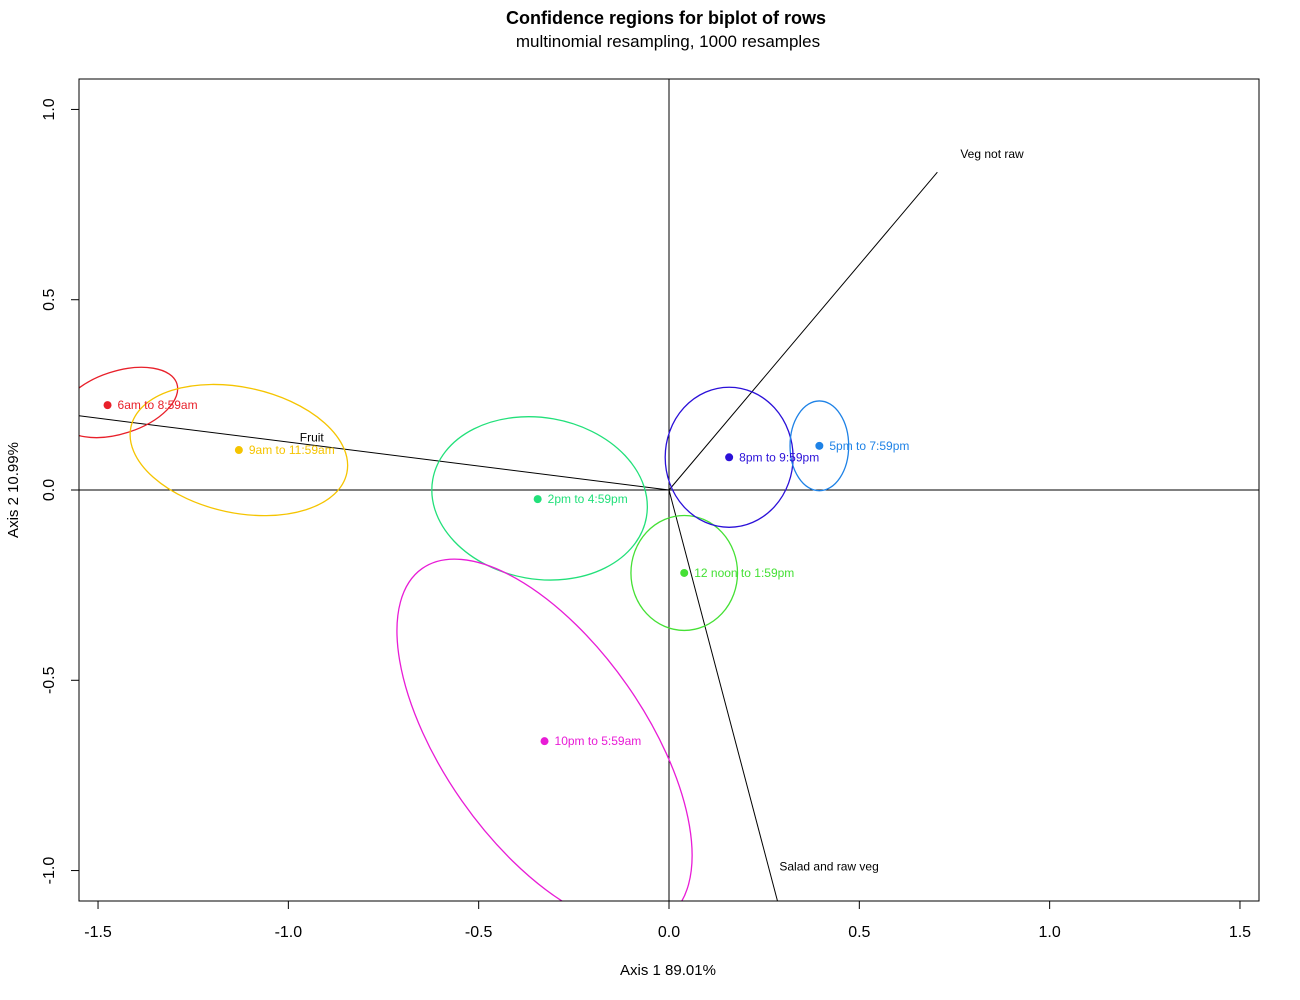 The height and width of the screenshot is (1000, 1300). Describe the element at coordinates (723, 695) in the screenshot. I see `arrow-salad-and-raw-veg` at that location.